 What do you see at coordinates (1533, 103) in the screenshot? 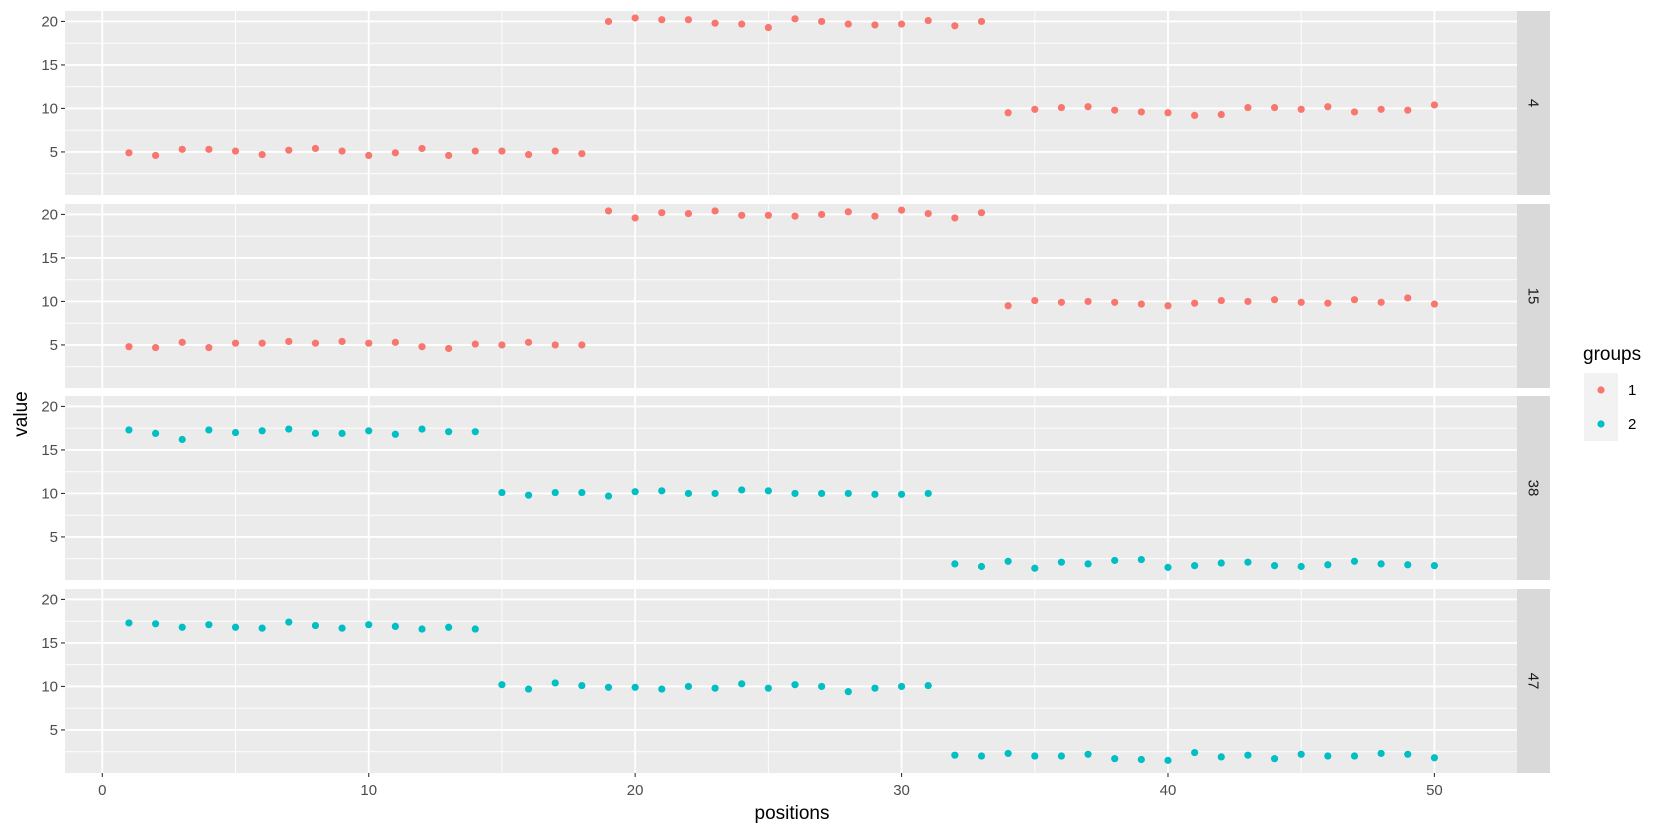
I see `facet-strip-label: 4` at bounding box center [1533, 103].